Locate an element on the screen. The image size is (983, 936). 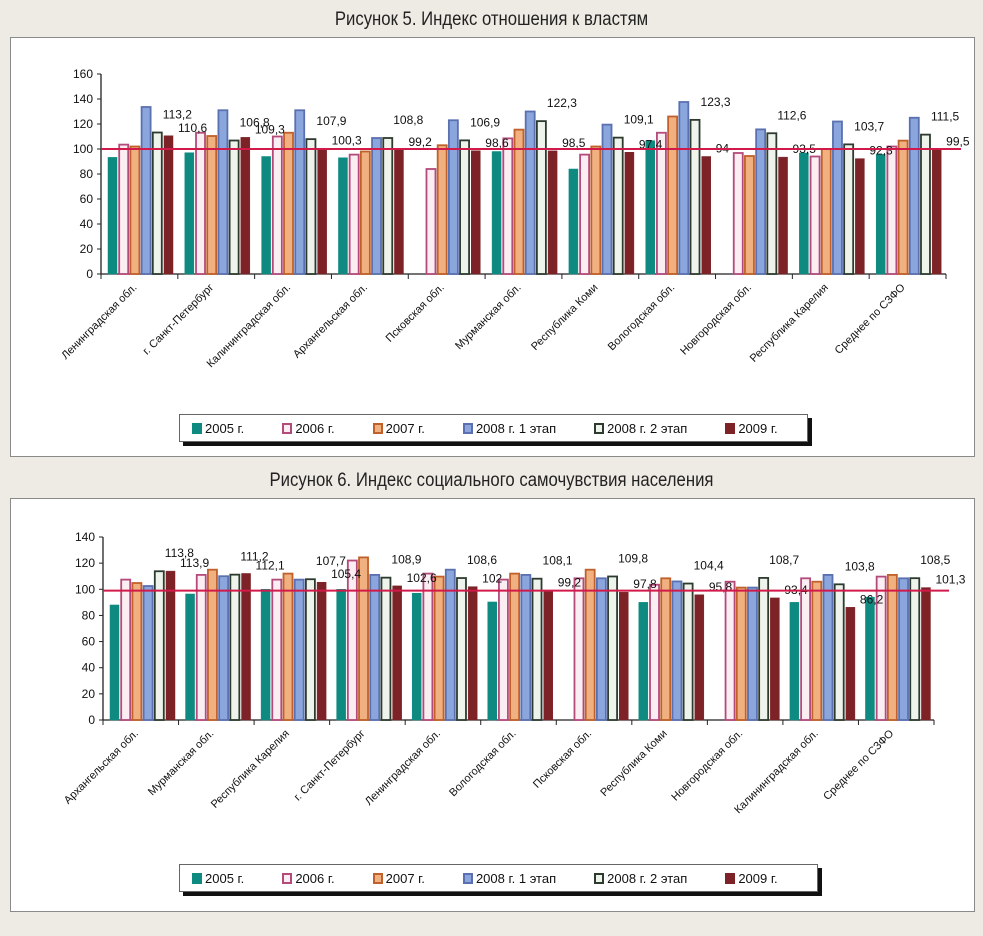
bar-2006-г--1 is located at coordinates (201, 647).